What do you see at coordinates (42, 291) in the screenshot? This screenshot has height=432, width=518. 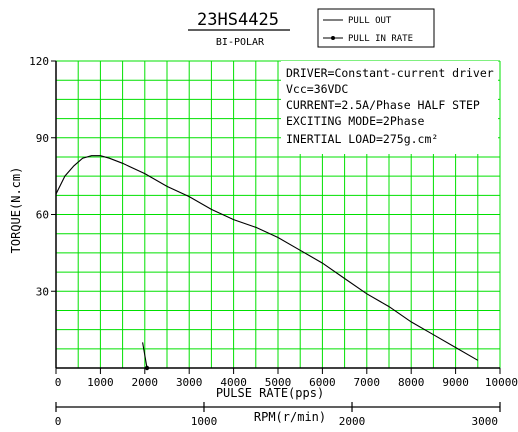 I see `y-tick-label: 30` at bounding box center [42, 291].